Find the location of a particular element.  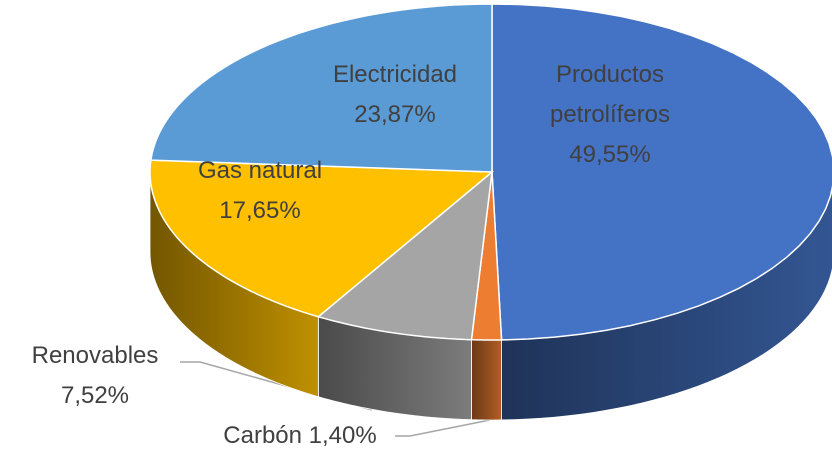

value-label: 17,65% is located at coordinates (260, 210).